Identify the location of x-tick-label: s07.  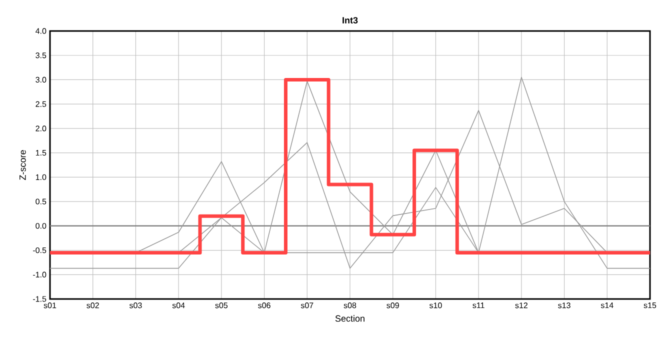
(307, 305).